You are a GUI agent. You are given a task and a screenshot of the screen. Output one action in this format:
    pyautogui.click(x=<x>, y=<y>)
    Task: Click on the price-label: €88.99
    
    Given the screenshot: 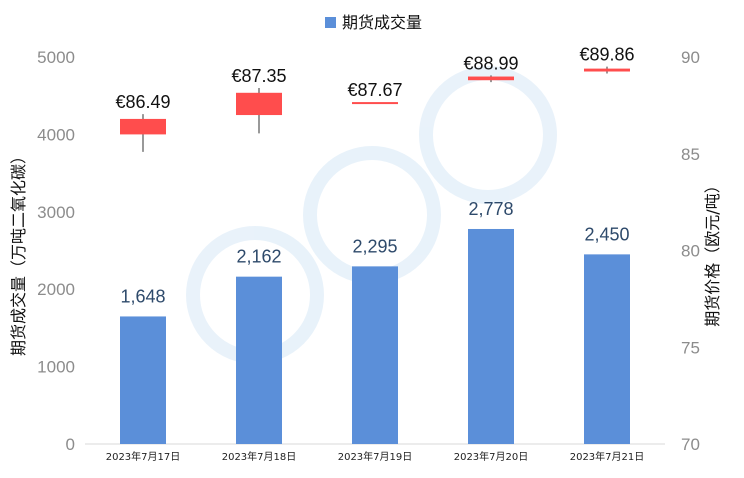 What is the action you would take?
    pyautogui.click(x=490, y=63)
    